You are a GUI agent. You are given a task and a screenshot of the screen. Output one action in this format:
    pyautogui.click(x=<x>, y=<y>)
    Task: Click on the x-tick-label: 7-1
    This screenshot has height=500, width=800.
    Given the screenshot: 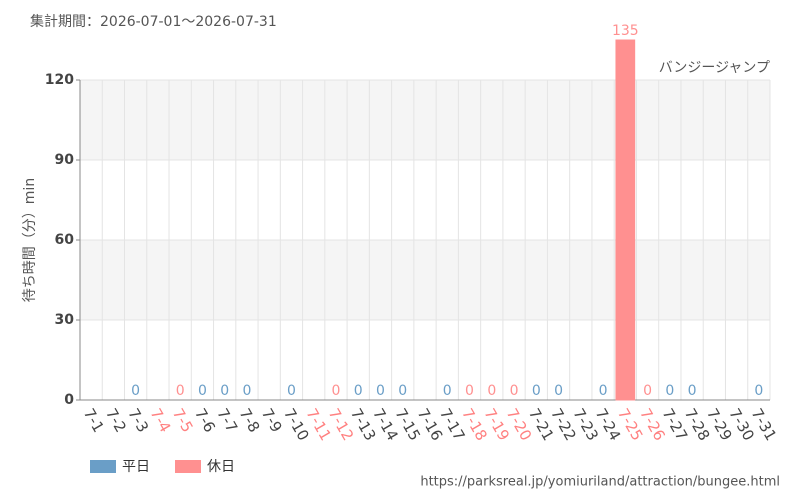 What is the action you would take?
    pyautogui.click(x=94, y=420)
    